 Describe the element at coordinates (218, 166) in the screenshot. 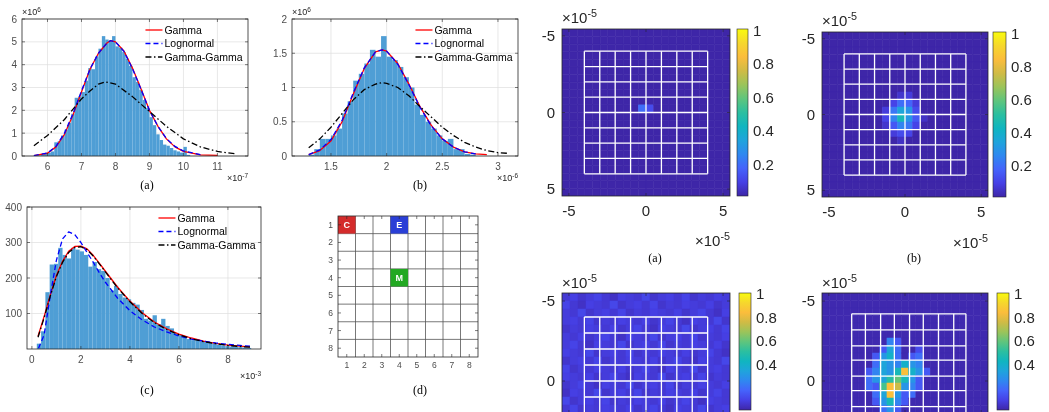

I see `x-tick-label: 11` at that location.